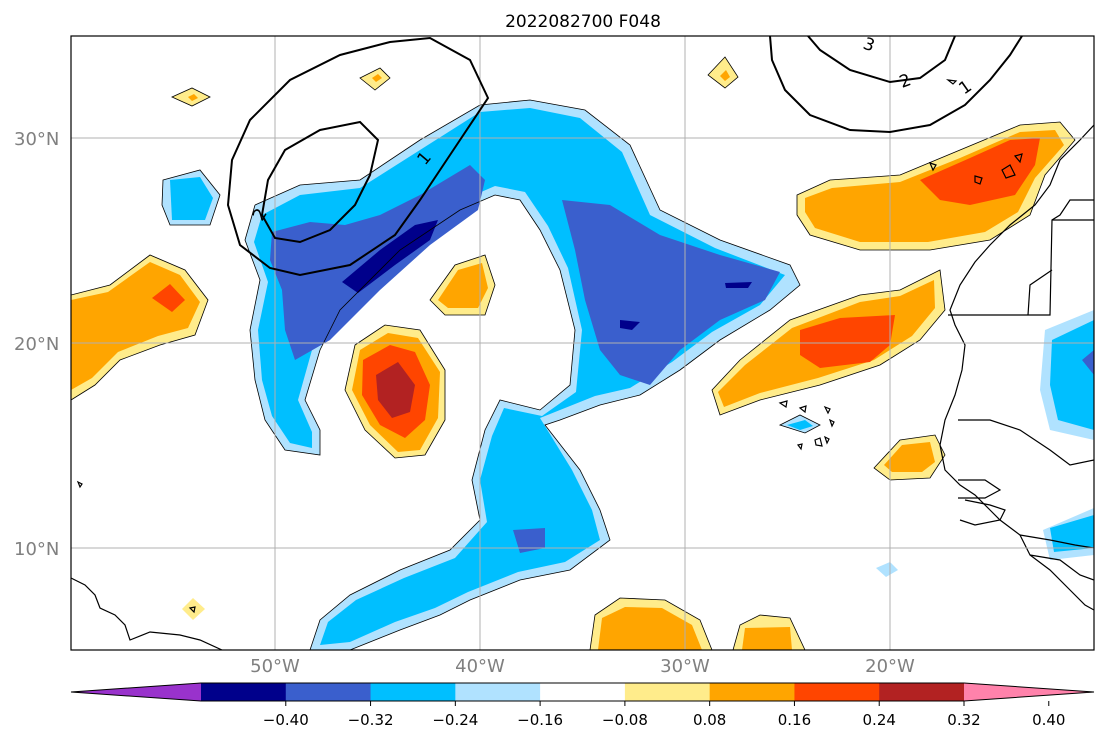  I want to click on colorbar-extend-min, so click(136, 692).